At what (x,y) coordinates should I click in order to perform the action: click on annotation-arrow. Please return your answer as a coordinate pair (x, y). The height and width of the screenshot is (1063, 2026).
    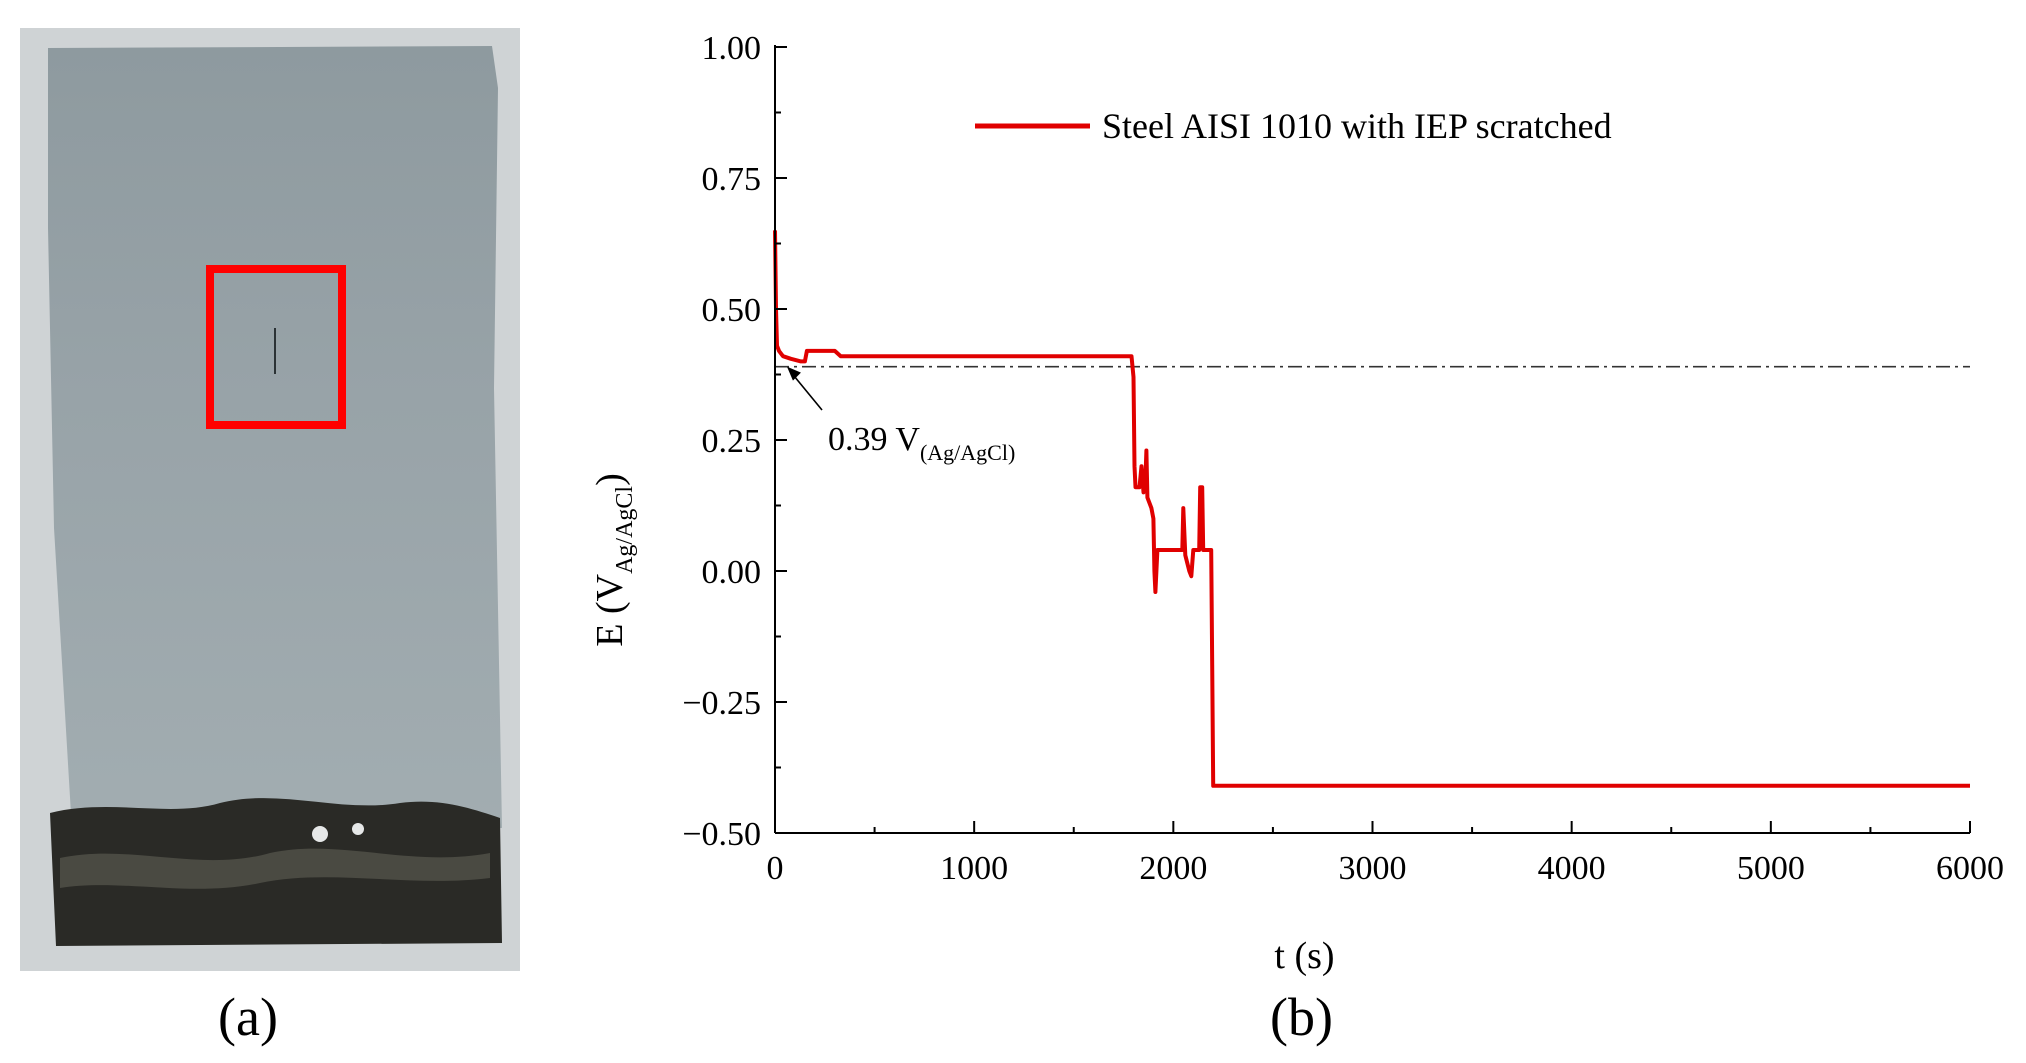
    Looking at the image, I should click on (807, 392).